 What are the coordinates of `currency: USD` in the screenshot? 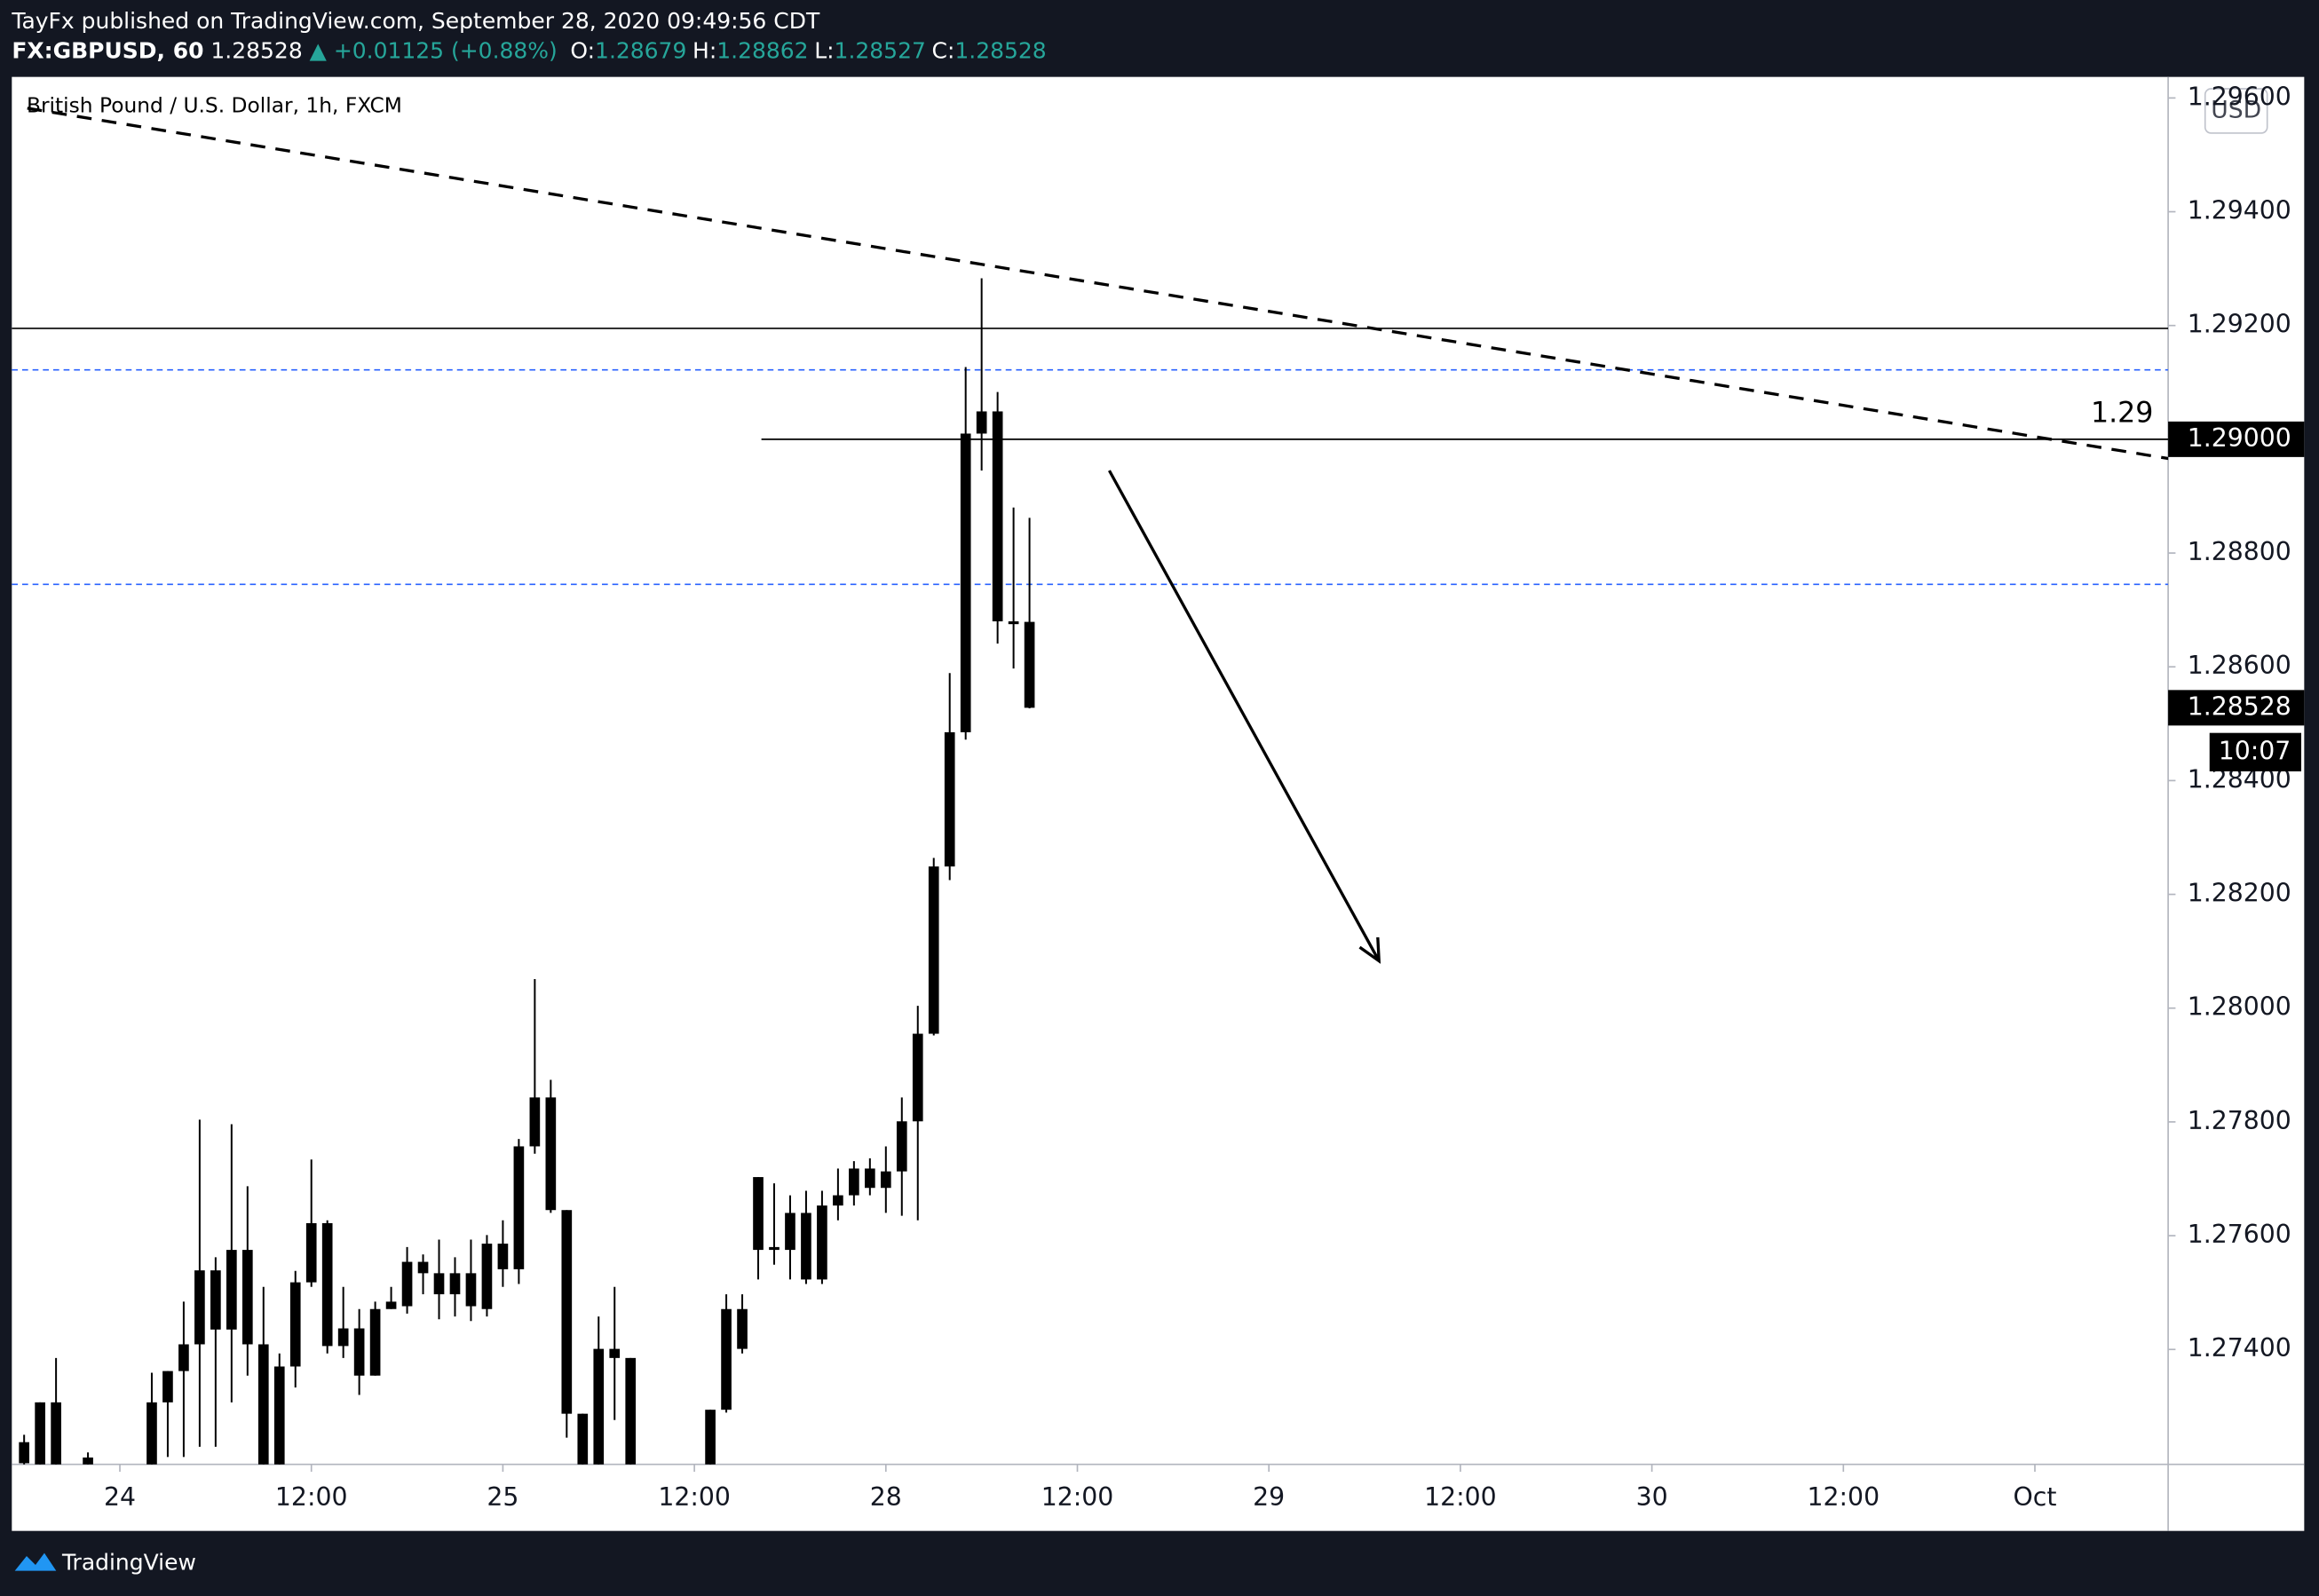 It's located at (2236, 109).